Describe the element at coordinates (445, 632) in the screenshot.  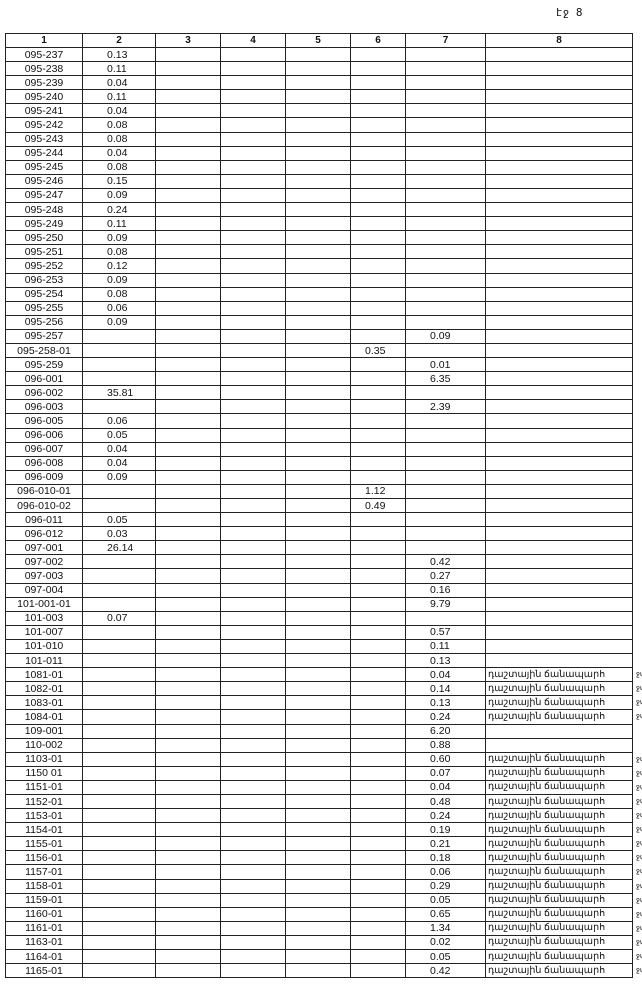
I see `cell-col-7: 0.57` at that location.